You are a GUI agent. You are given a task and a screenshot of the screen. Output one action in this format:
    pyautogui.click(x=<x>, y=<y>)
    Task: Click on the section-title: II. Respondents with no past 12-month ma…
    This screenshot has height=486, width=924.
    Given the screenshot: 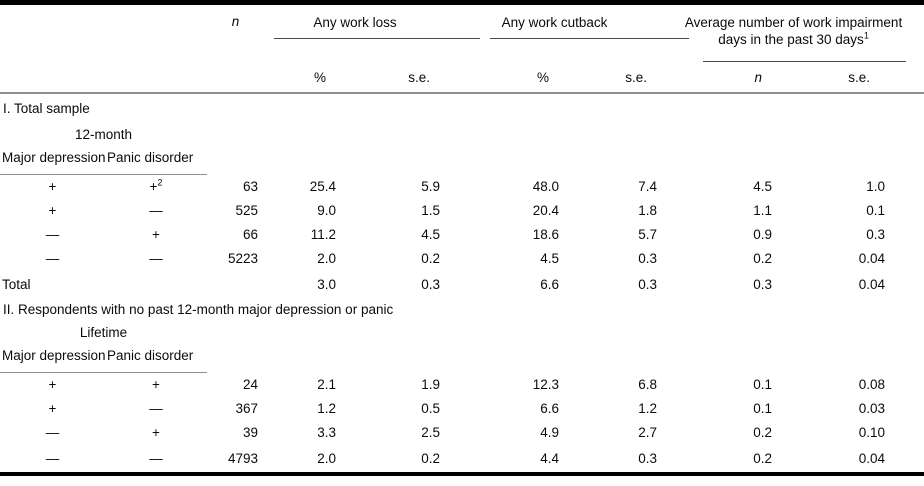 What is the action you would take?
    pyautogui.click(x=198, y=309)
    